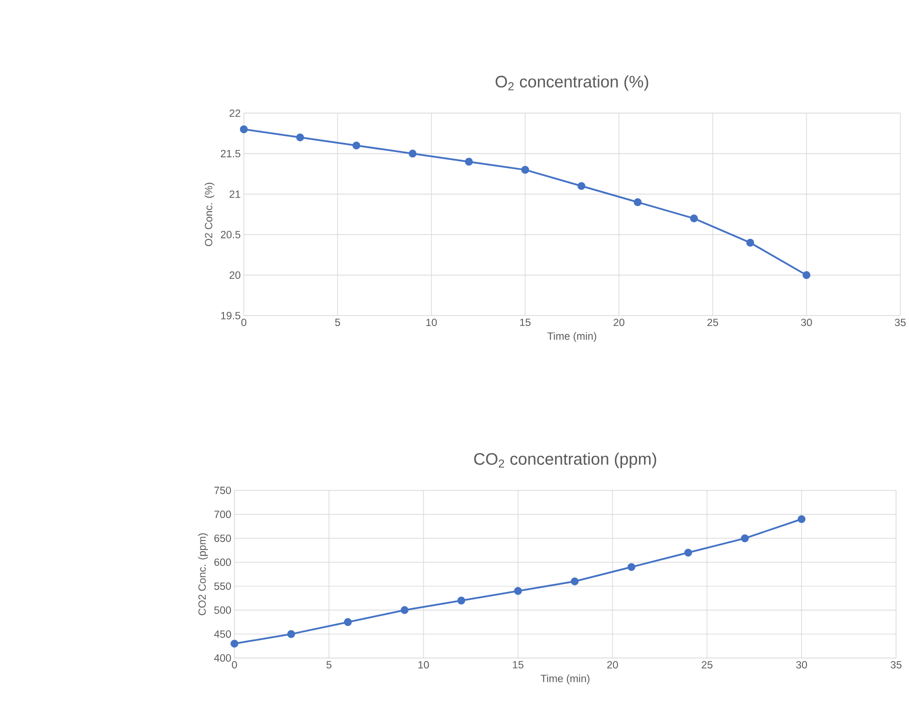 The height and width of the screenshot is (704, 909). Describe the element at coordinates (203, 574) in the screenshot. I see `y-axis-title: CO2 Conc. (ppm)` at that location.